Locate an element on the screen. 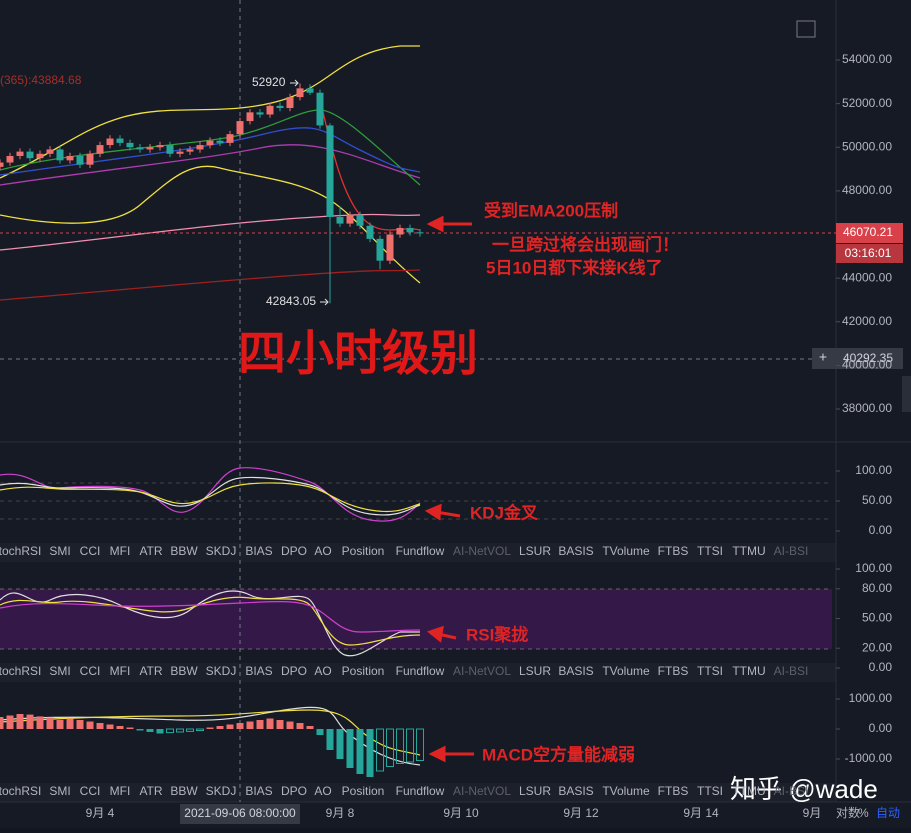 This screenshot has width=911, height=833. indicator-label: (365):43884.68 is located at coordinates (41, 80).